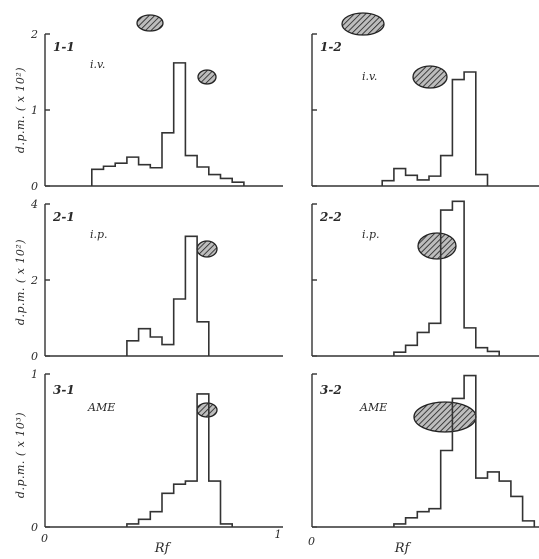  Describe the element at coordinates (44, 538) in the screenshot. I see `x-tick-label-0-left: 0` at that location.